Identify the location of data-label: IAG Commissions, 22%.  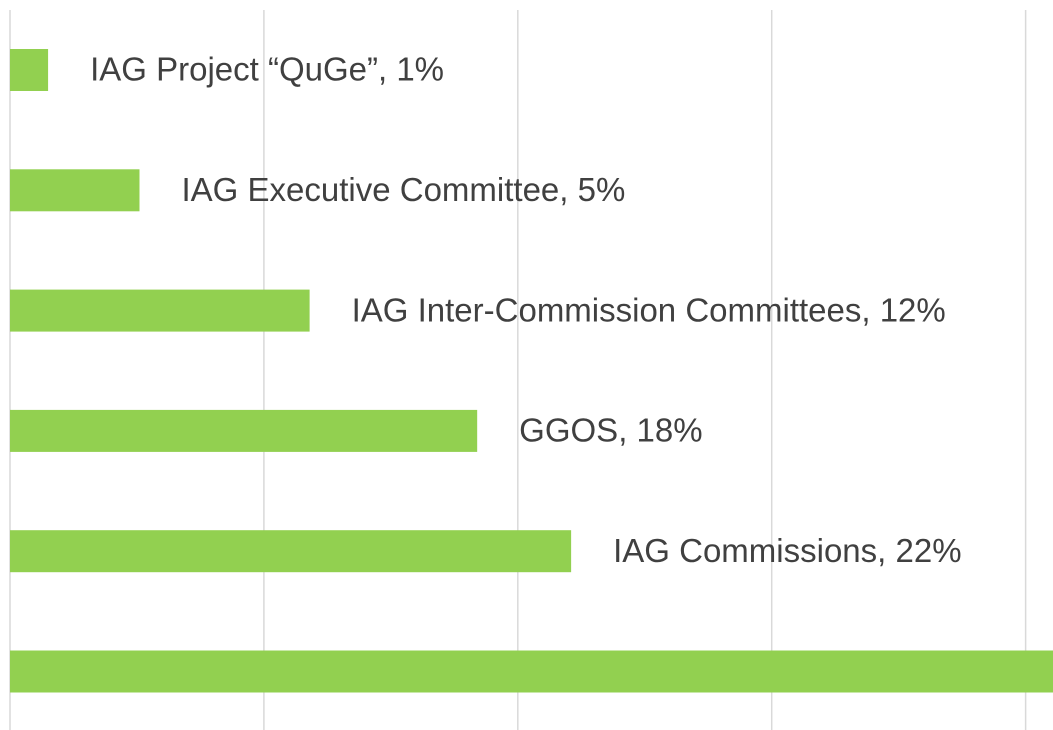
(787, 550).